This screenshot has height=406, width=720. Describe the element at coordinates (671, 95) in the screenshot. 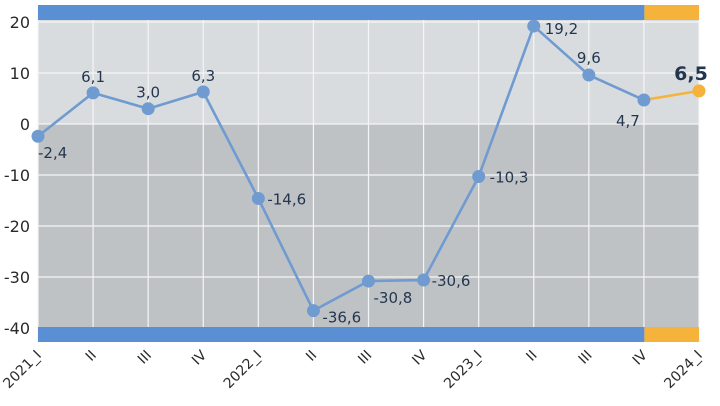

I see `series-line-highlight` at that location.